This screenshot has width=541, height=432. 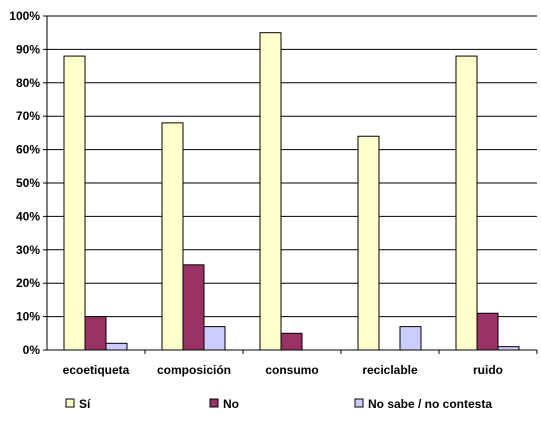 What do you see at coordinates (28, 83) in the screenshot?
I see `y-tick-label: 80%` at bounding box center [28, 83].